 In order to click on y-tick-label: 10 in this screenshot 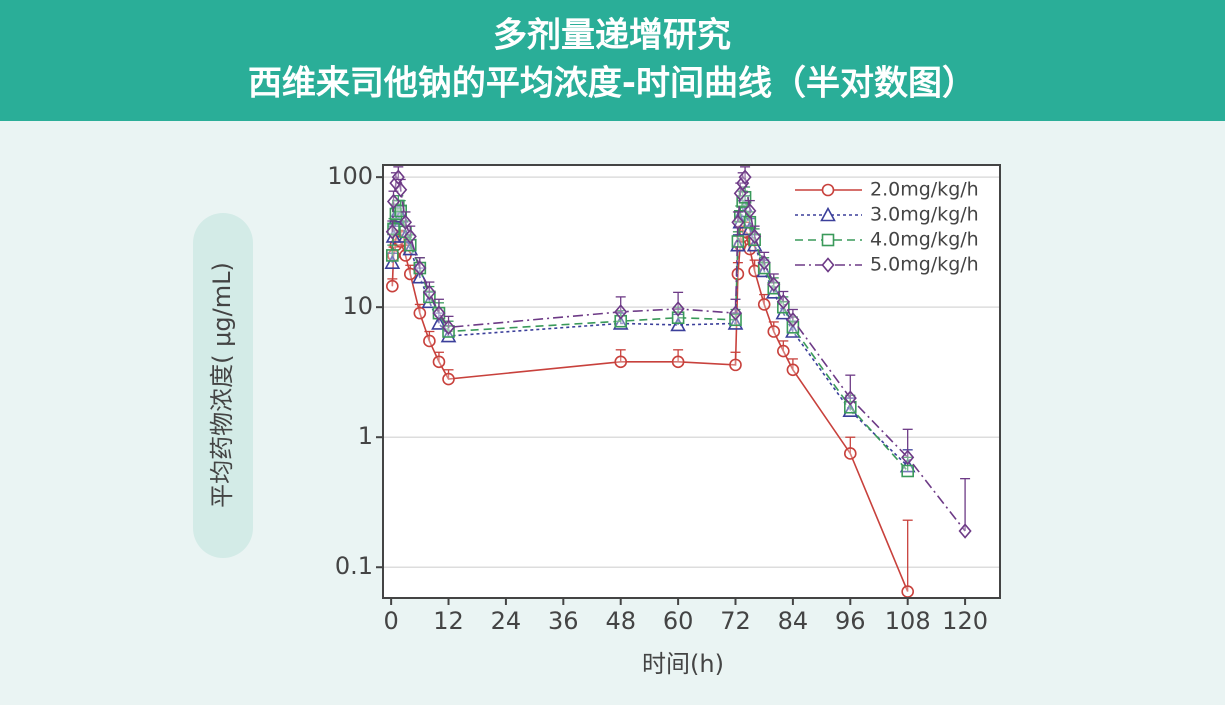, I will do `click(357, 306)`.